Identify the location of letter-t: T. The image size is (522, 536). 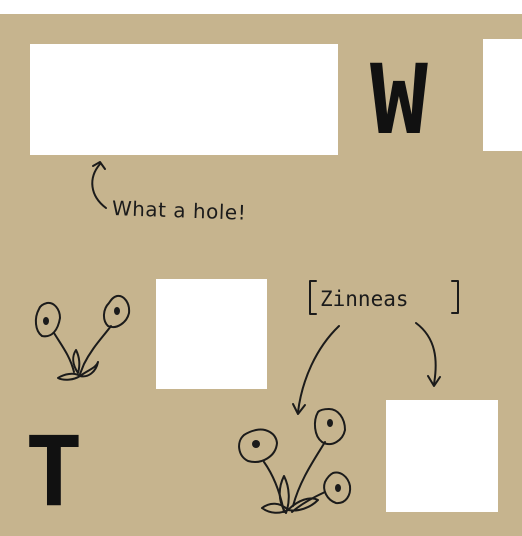
(54, 472).